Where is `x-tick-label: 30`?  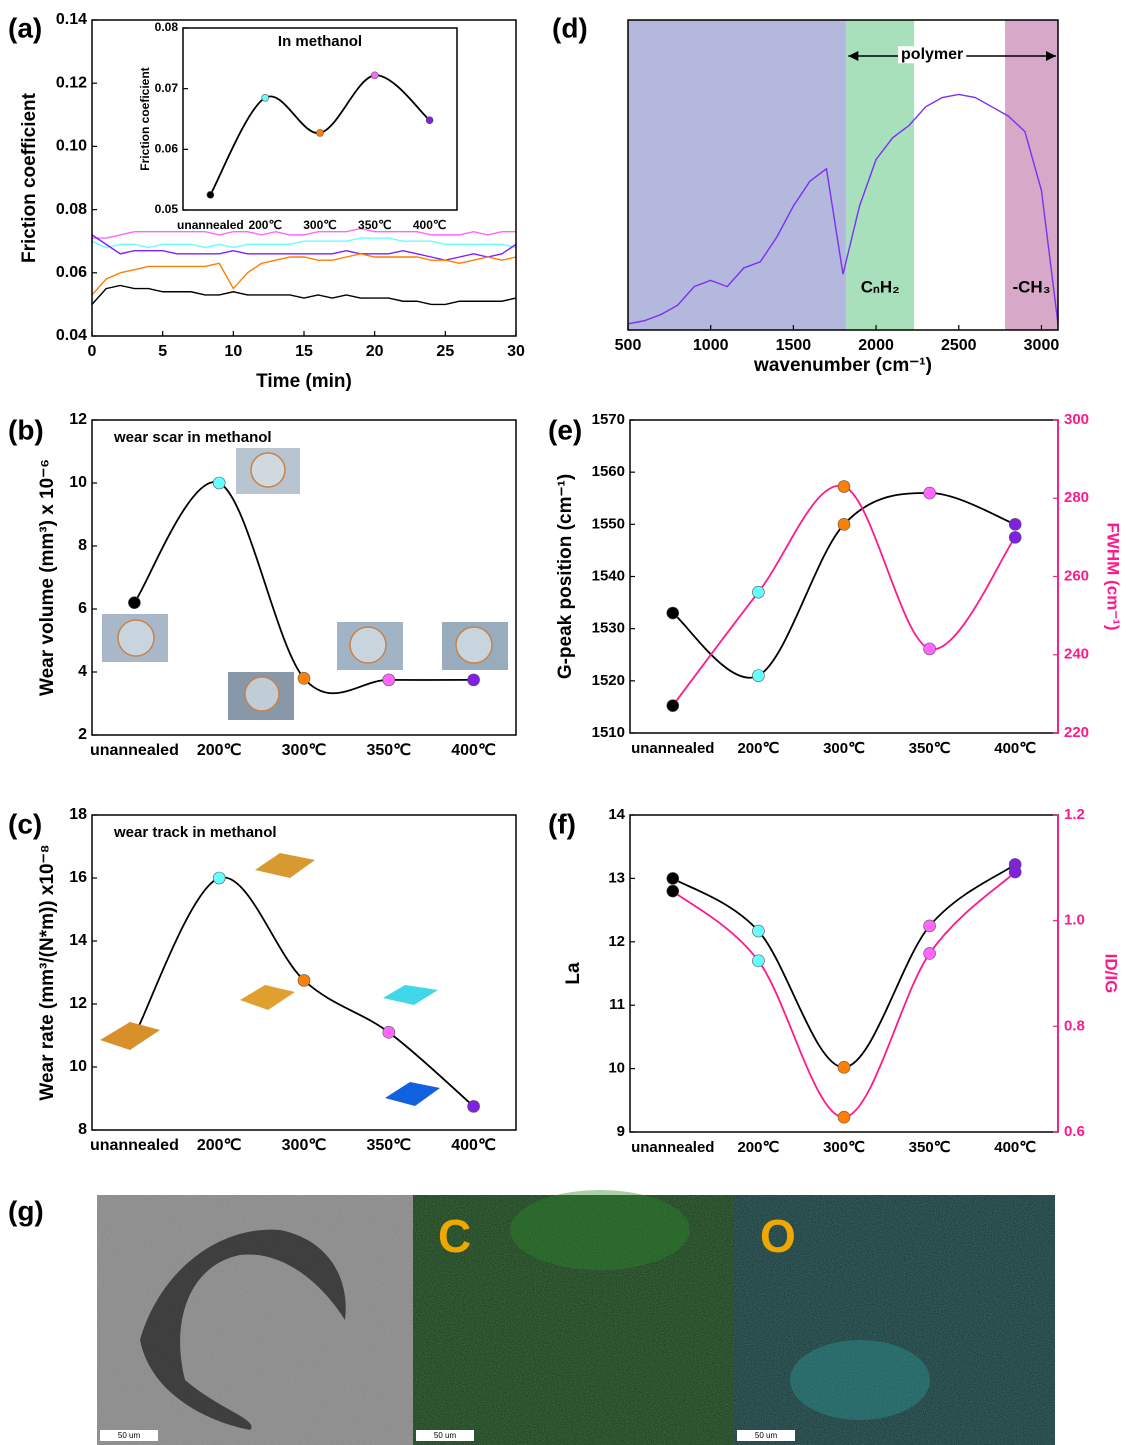
x-tick-label: 30 is located at coordinates (516, 351).